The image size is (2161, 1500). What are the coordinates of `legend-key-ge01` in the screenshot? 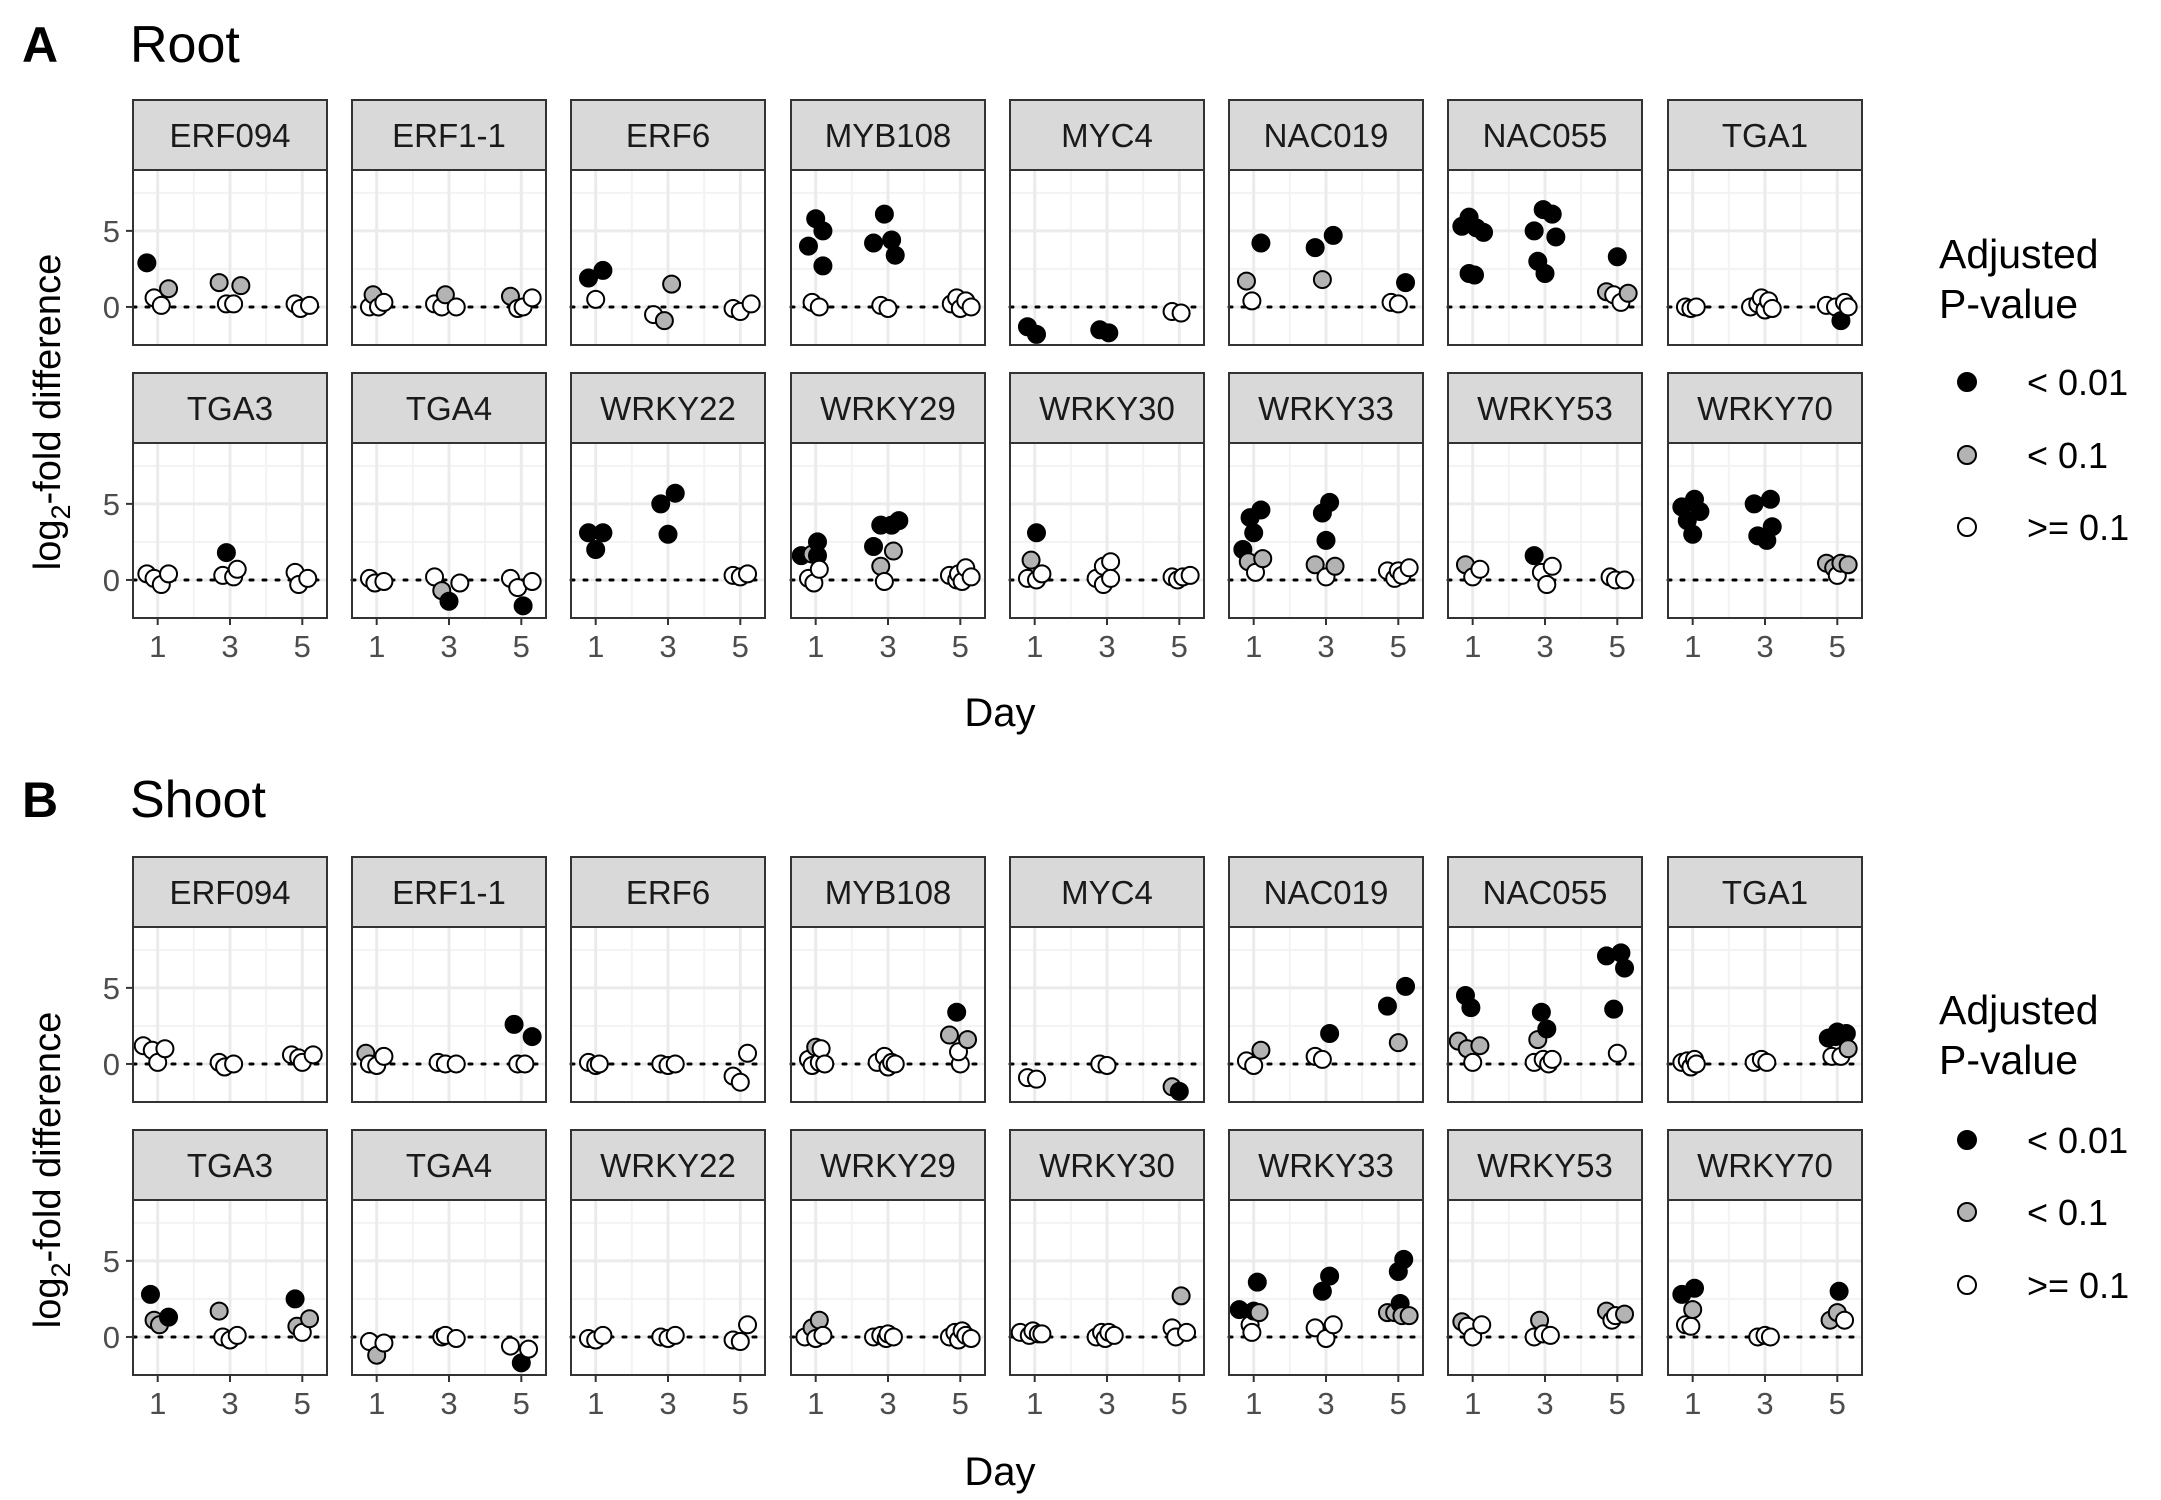 It's located at (1967, 1285).